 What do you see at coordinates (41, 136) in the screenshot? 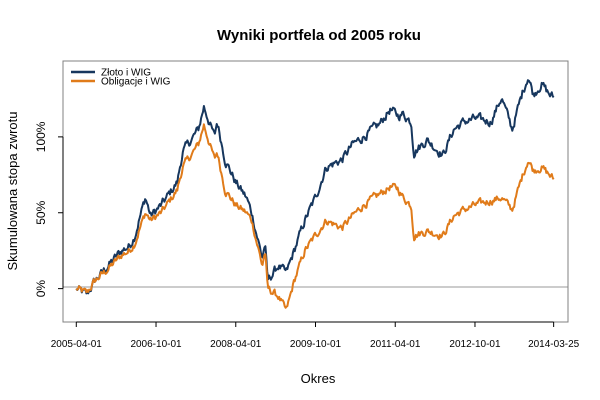
I see `y-tick-label: 100%` at bounding box center [41, 136].